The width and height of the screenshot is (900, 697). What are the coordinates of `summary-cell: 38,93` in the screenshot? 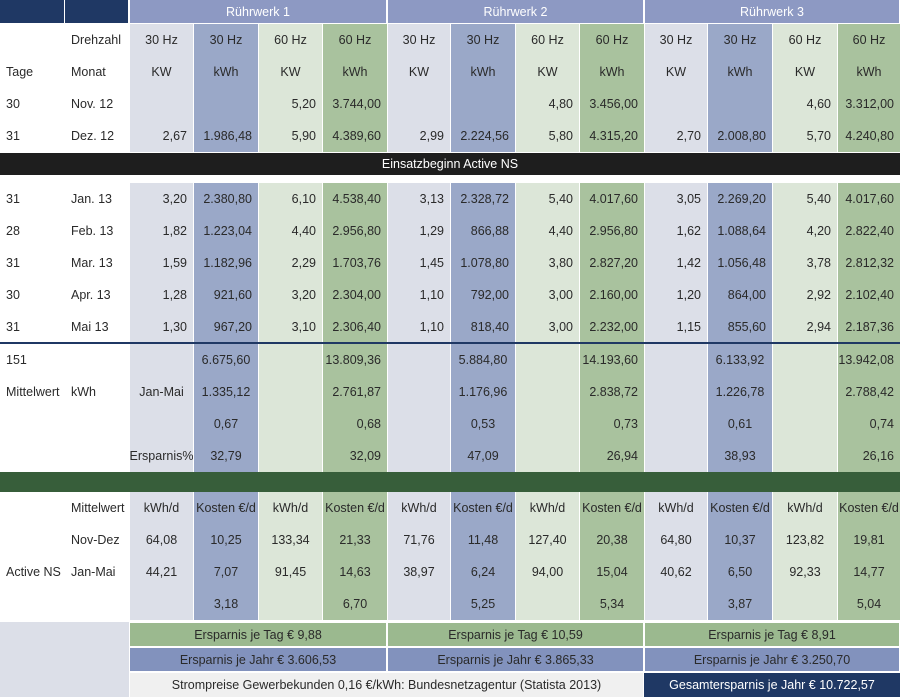 It's located at (740, 456).